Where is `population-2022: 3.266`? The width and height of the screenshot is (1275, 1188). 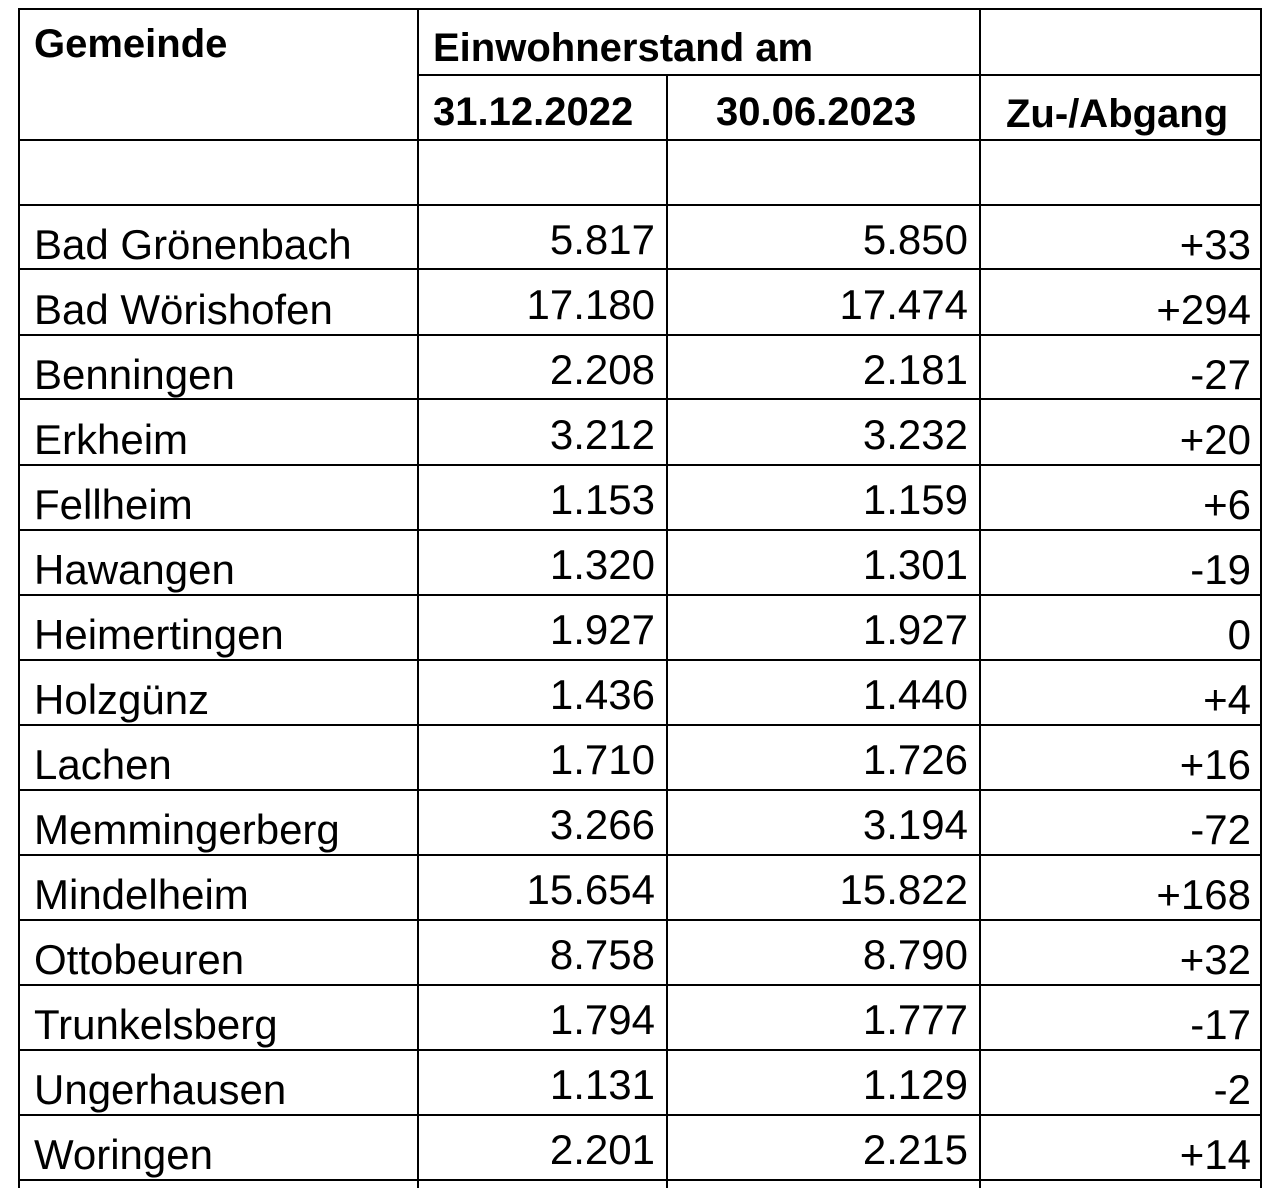
population-2022: 3.266 is located at coordinates (602, 824).